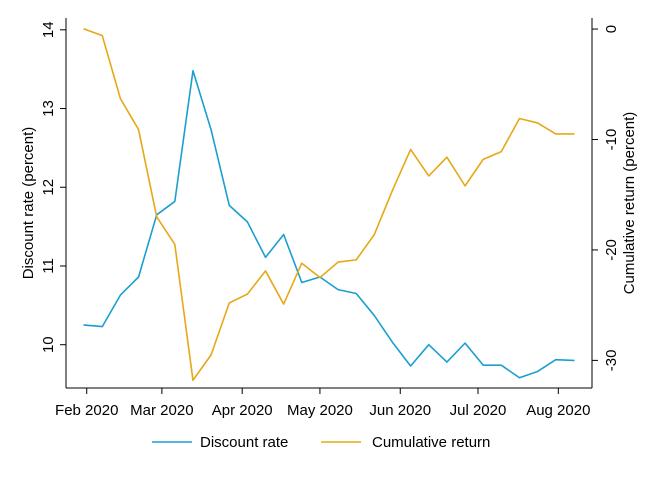 This screenshot has width=659, height=485. Describe the element at coordinates (611, 361) in the screenshot. I see `right-axis-tick-label: -30` at that location.